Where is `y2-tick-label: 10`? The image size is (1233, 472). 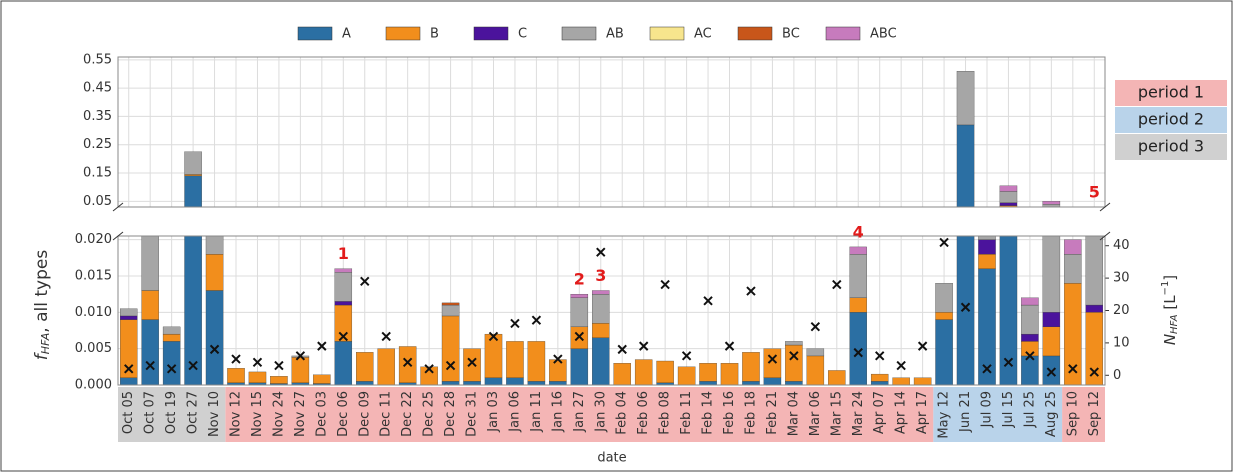
y2-tick-label: 10 is located at coordinates (1121, 342).